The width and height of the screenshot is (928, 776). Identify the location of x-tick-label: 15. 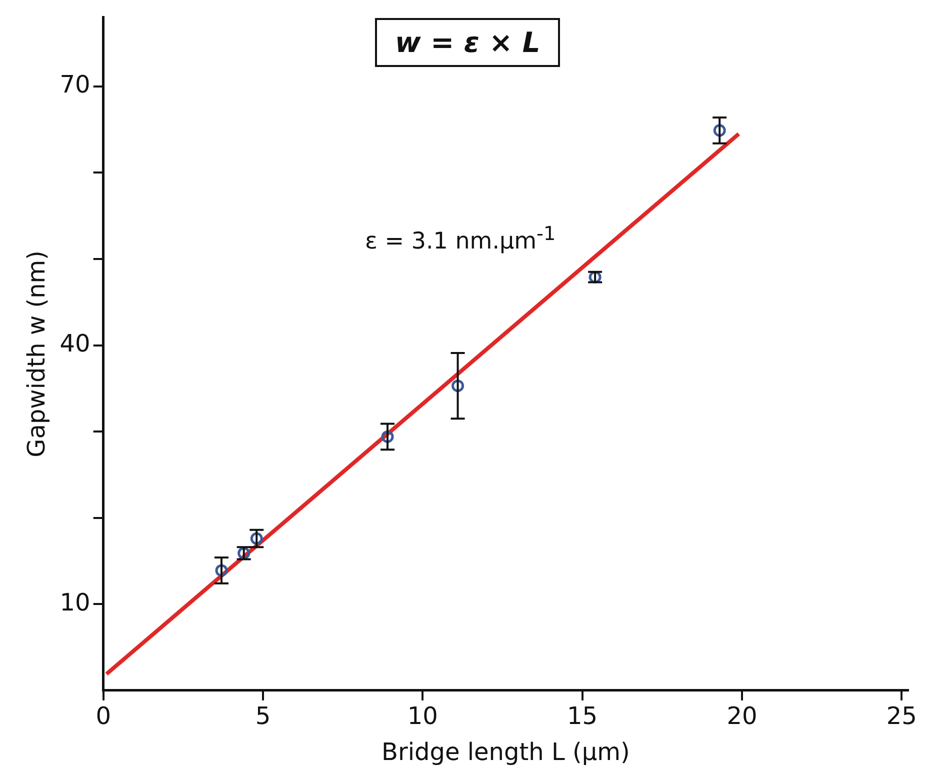
(582, 716).